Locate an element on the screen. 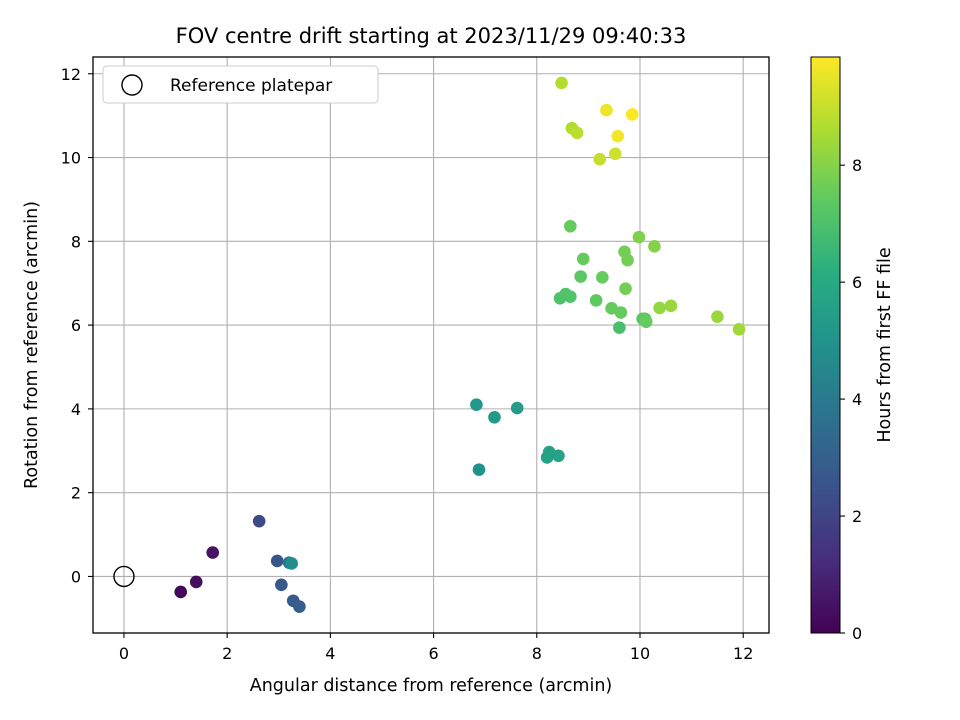  colorbar-tick-label: 8 is located at coordinates (857, 165).